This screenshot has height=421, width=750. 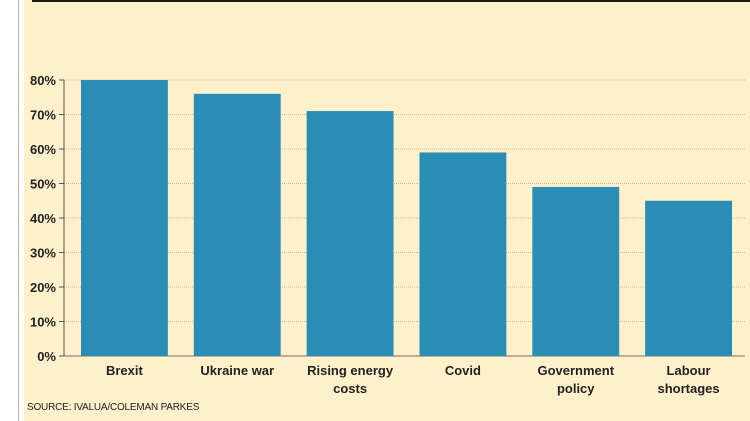 I want to click on y-tick-label: 0%, so click(x=46, y=356).